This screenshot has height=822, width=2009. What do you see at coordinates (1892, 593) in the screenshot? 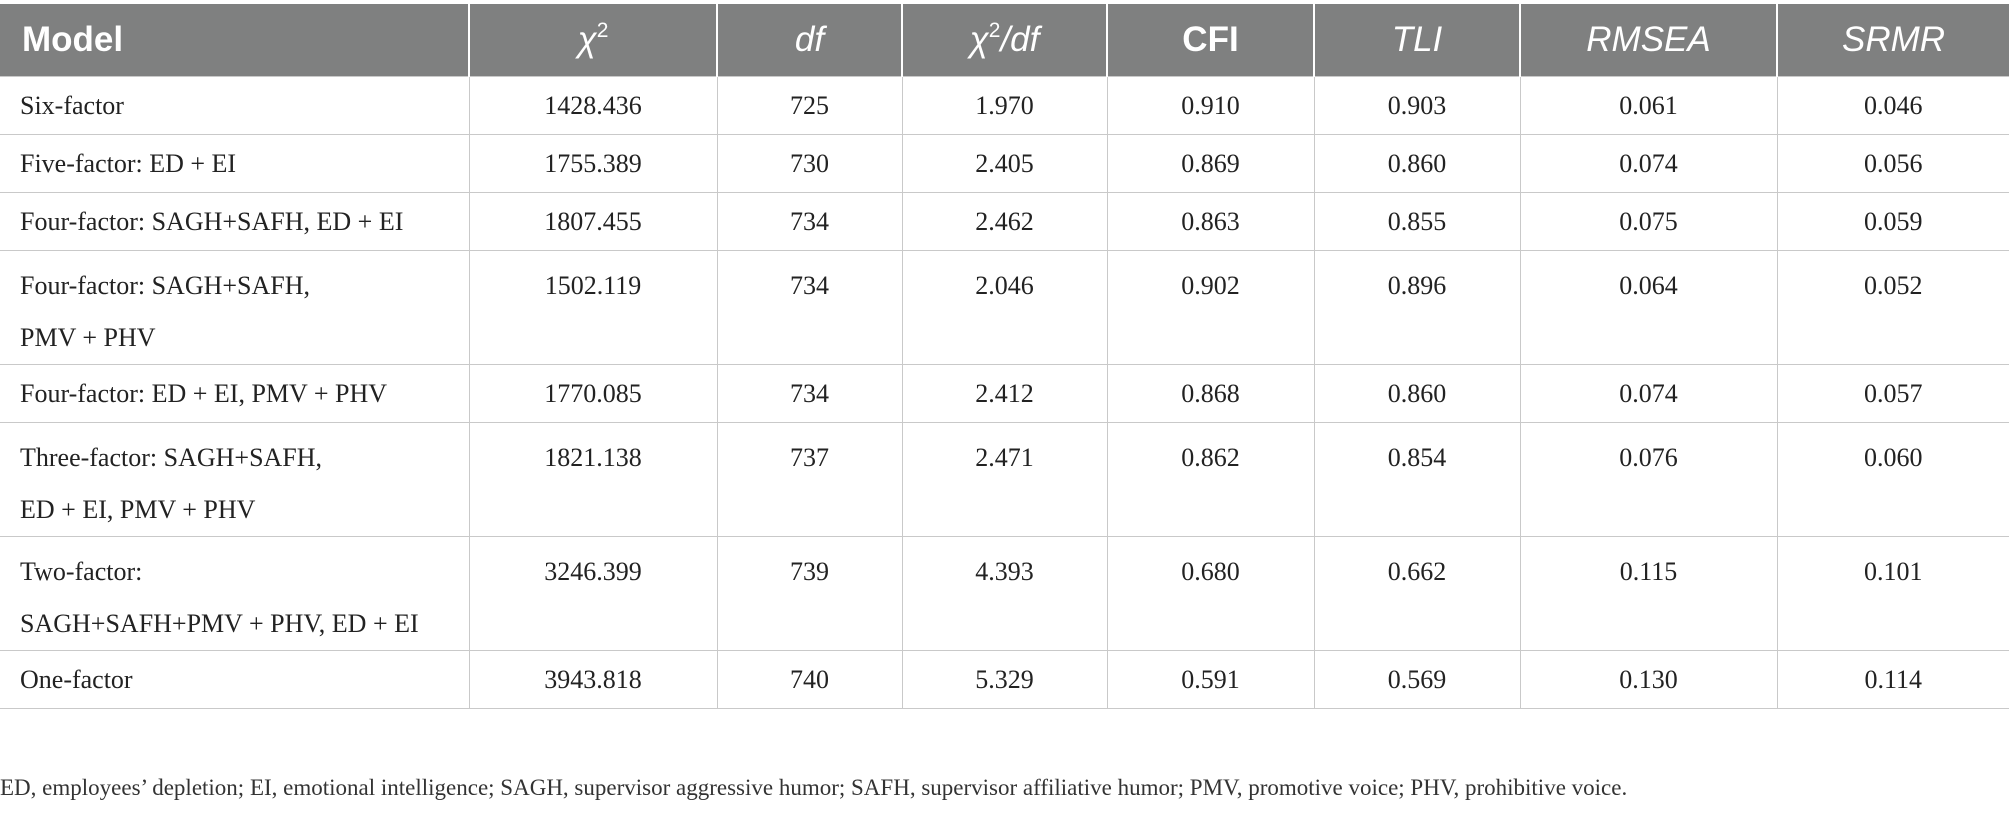
I see `cell-srmr: 0.101` at bounding box center [1892, 593].